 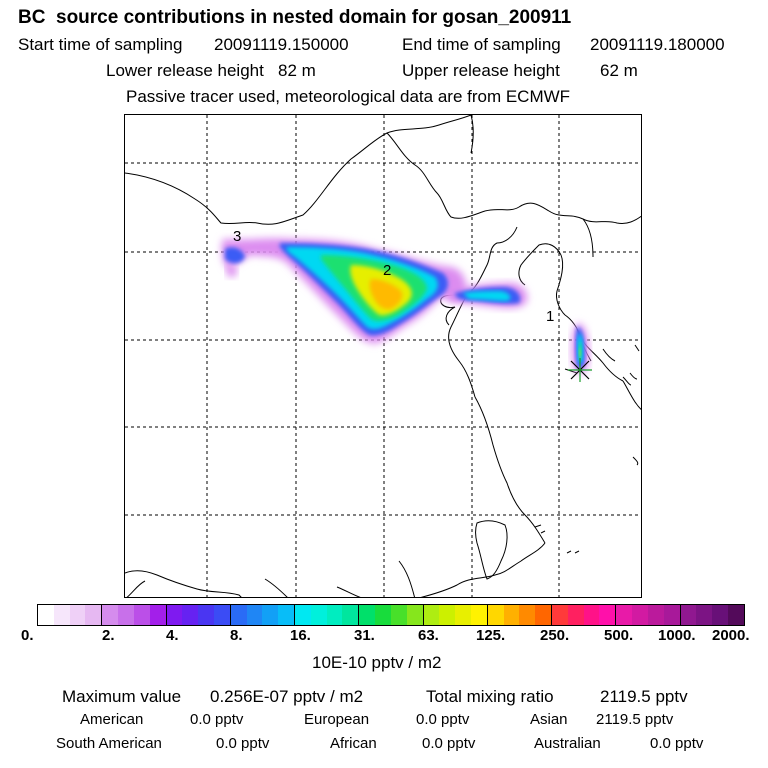 What do you see at coordinates (112, 719) in the screenshot?
I see `american-label: American` at bounding box center [112, 719].